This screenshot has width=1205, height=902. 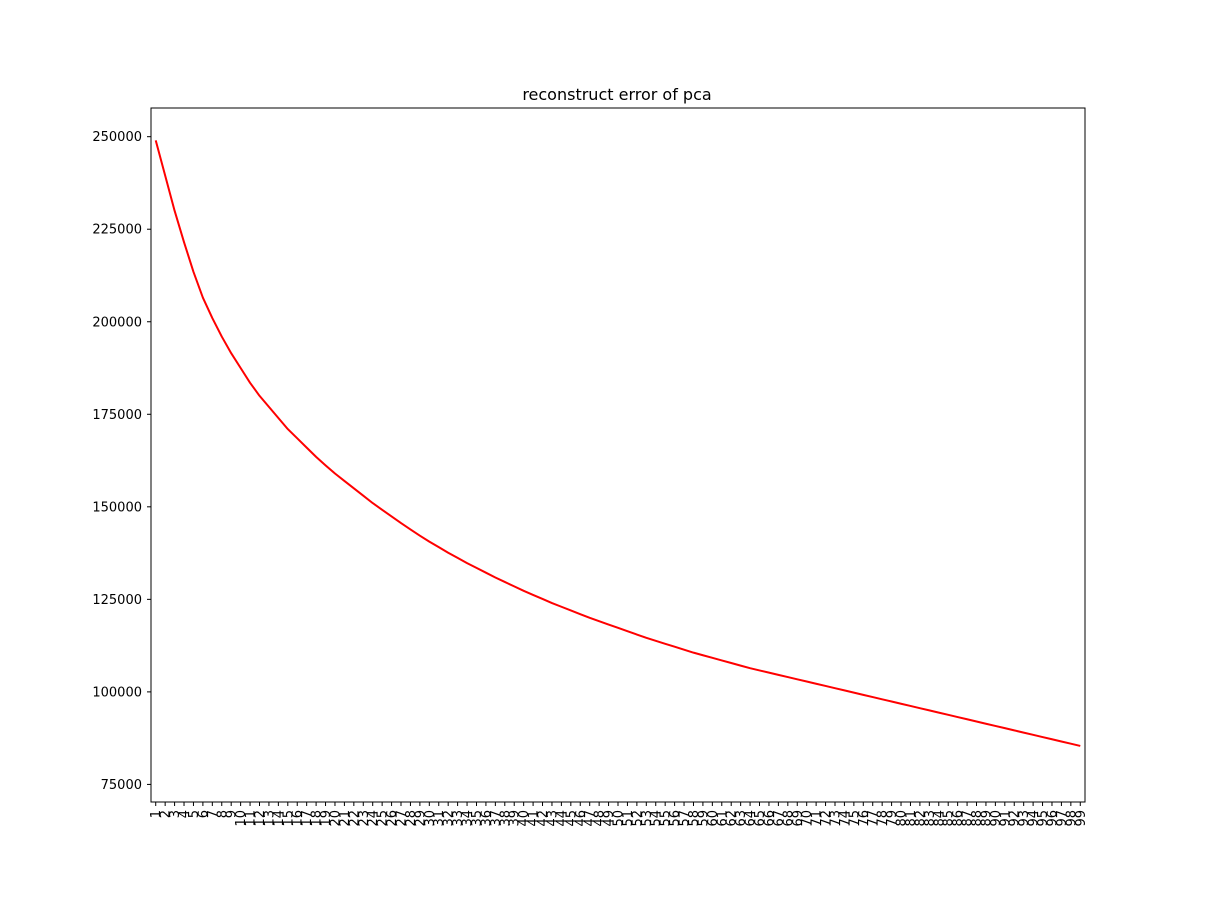 What do you see at coordinates (524, 818) in the screenshot?
I see `x-tick-label: 40` at bounding box center [524, 818].